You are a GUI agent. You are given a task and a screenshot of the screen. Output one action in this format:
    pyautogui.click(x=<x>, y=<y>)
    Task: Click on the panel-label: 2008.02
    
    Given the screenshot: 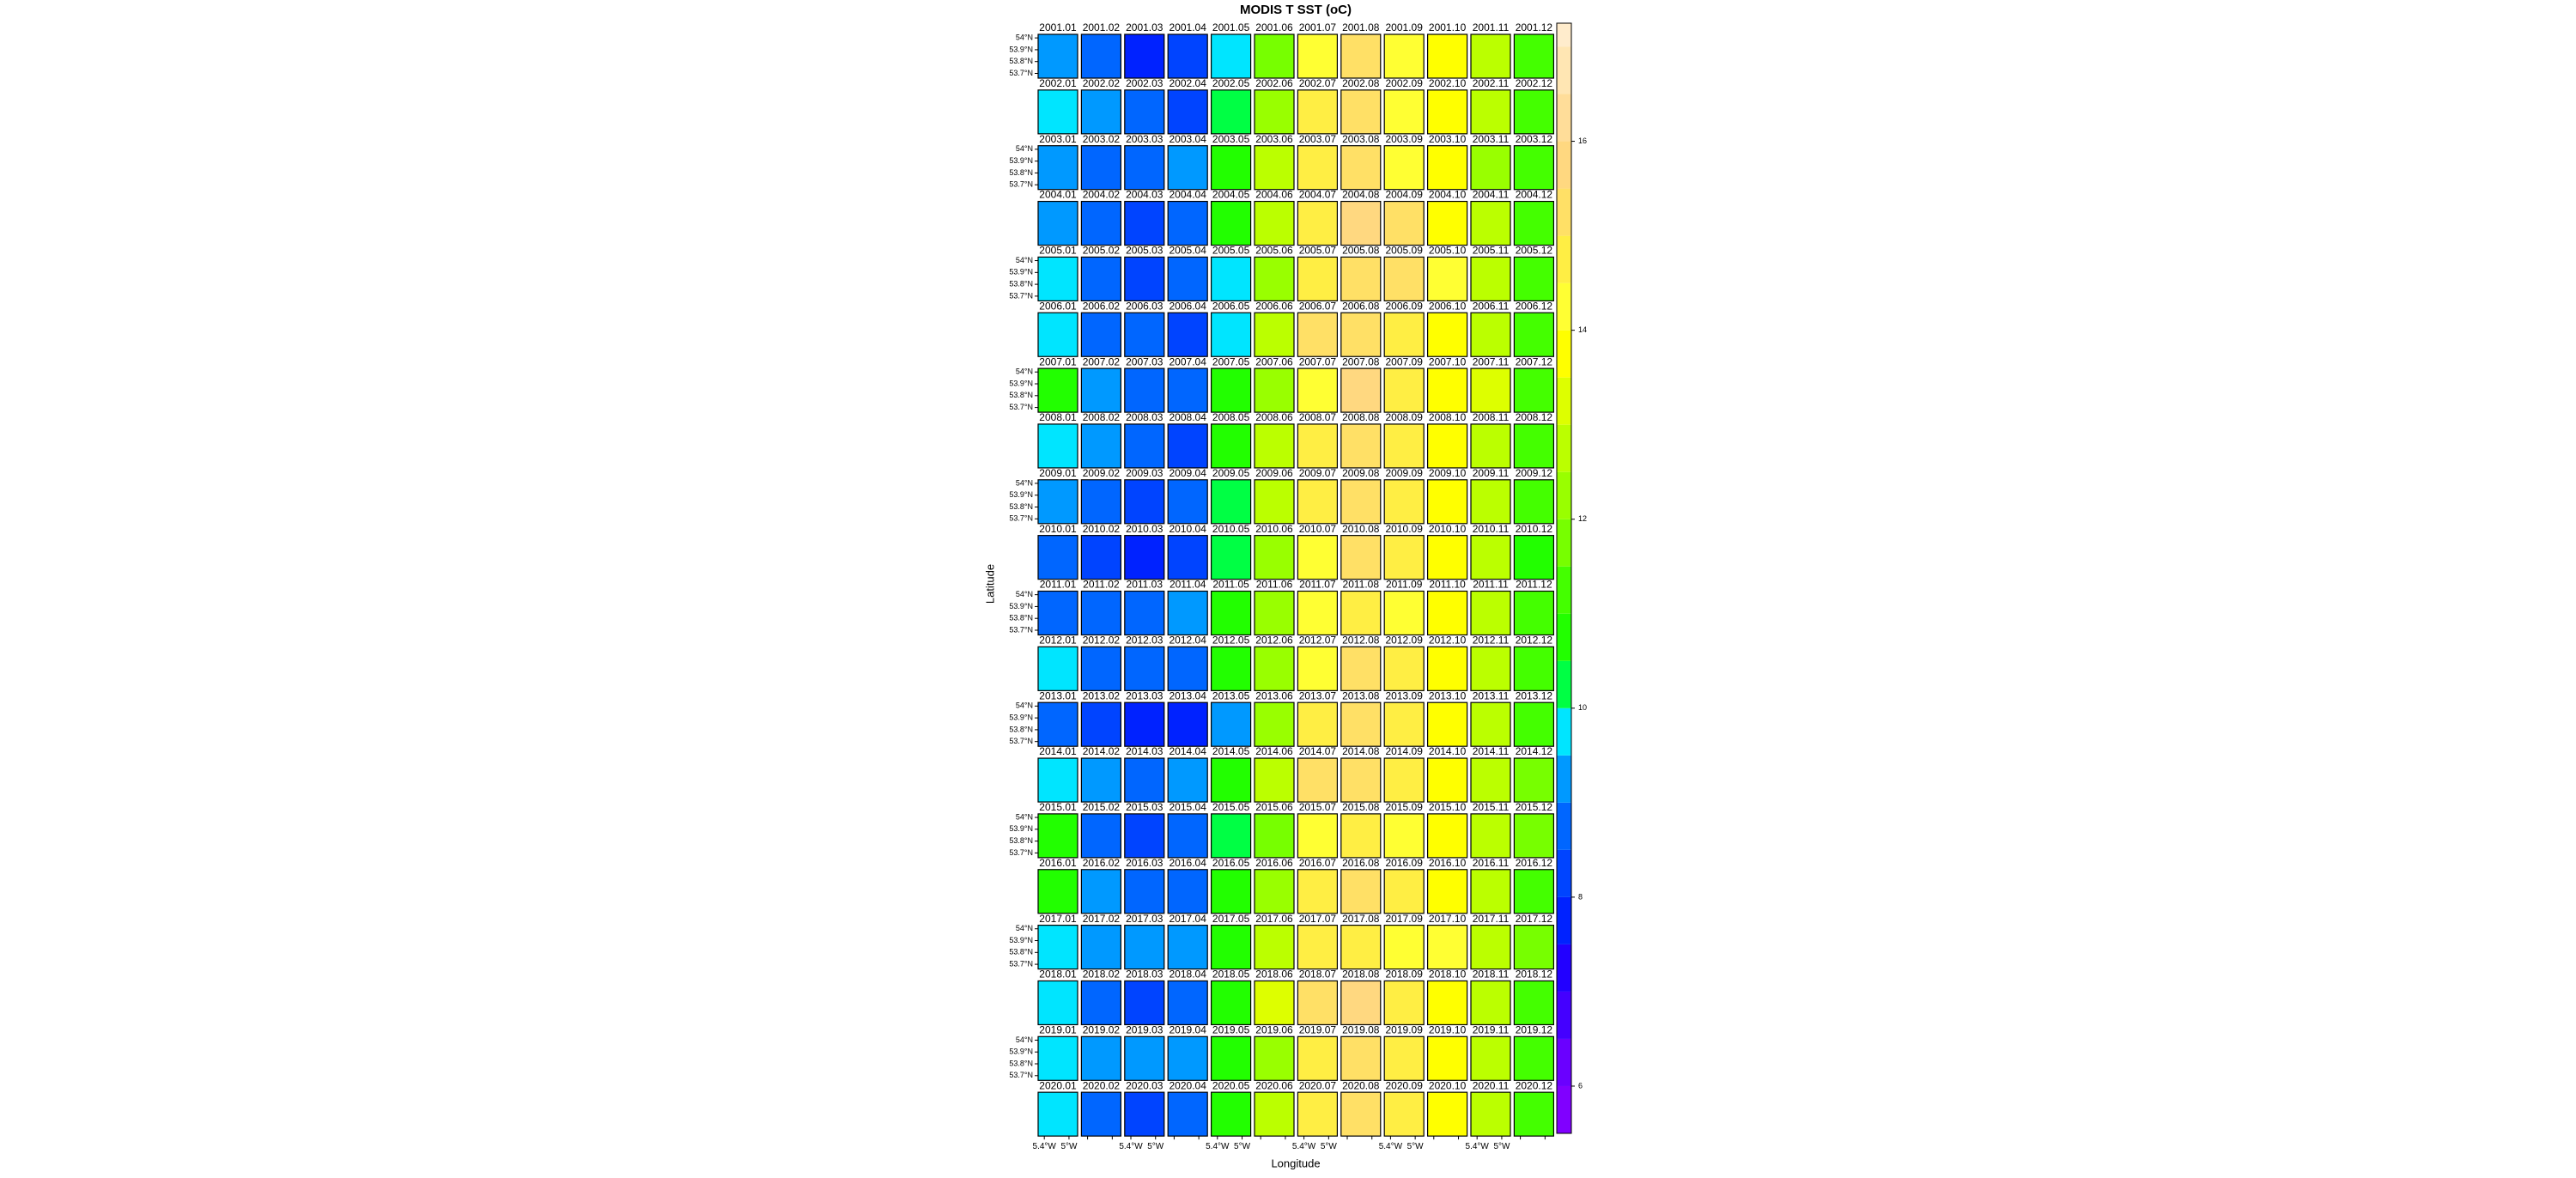 What is the action you would take?
    pyautogui.click(x=1102, y=417)
    